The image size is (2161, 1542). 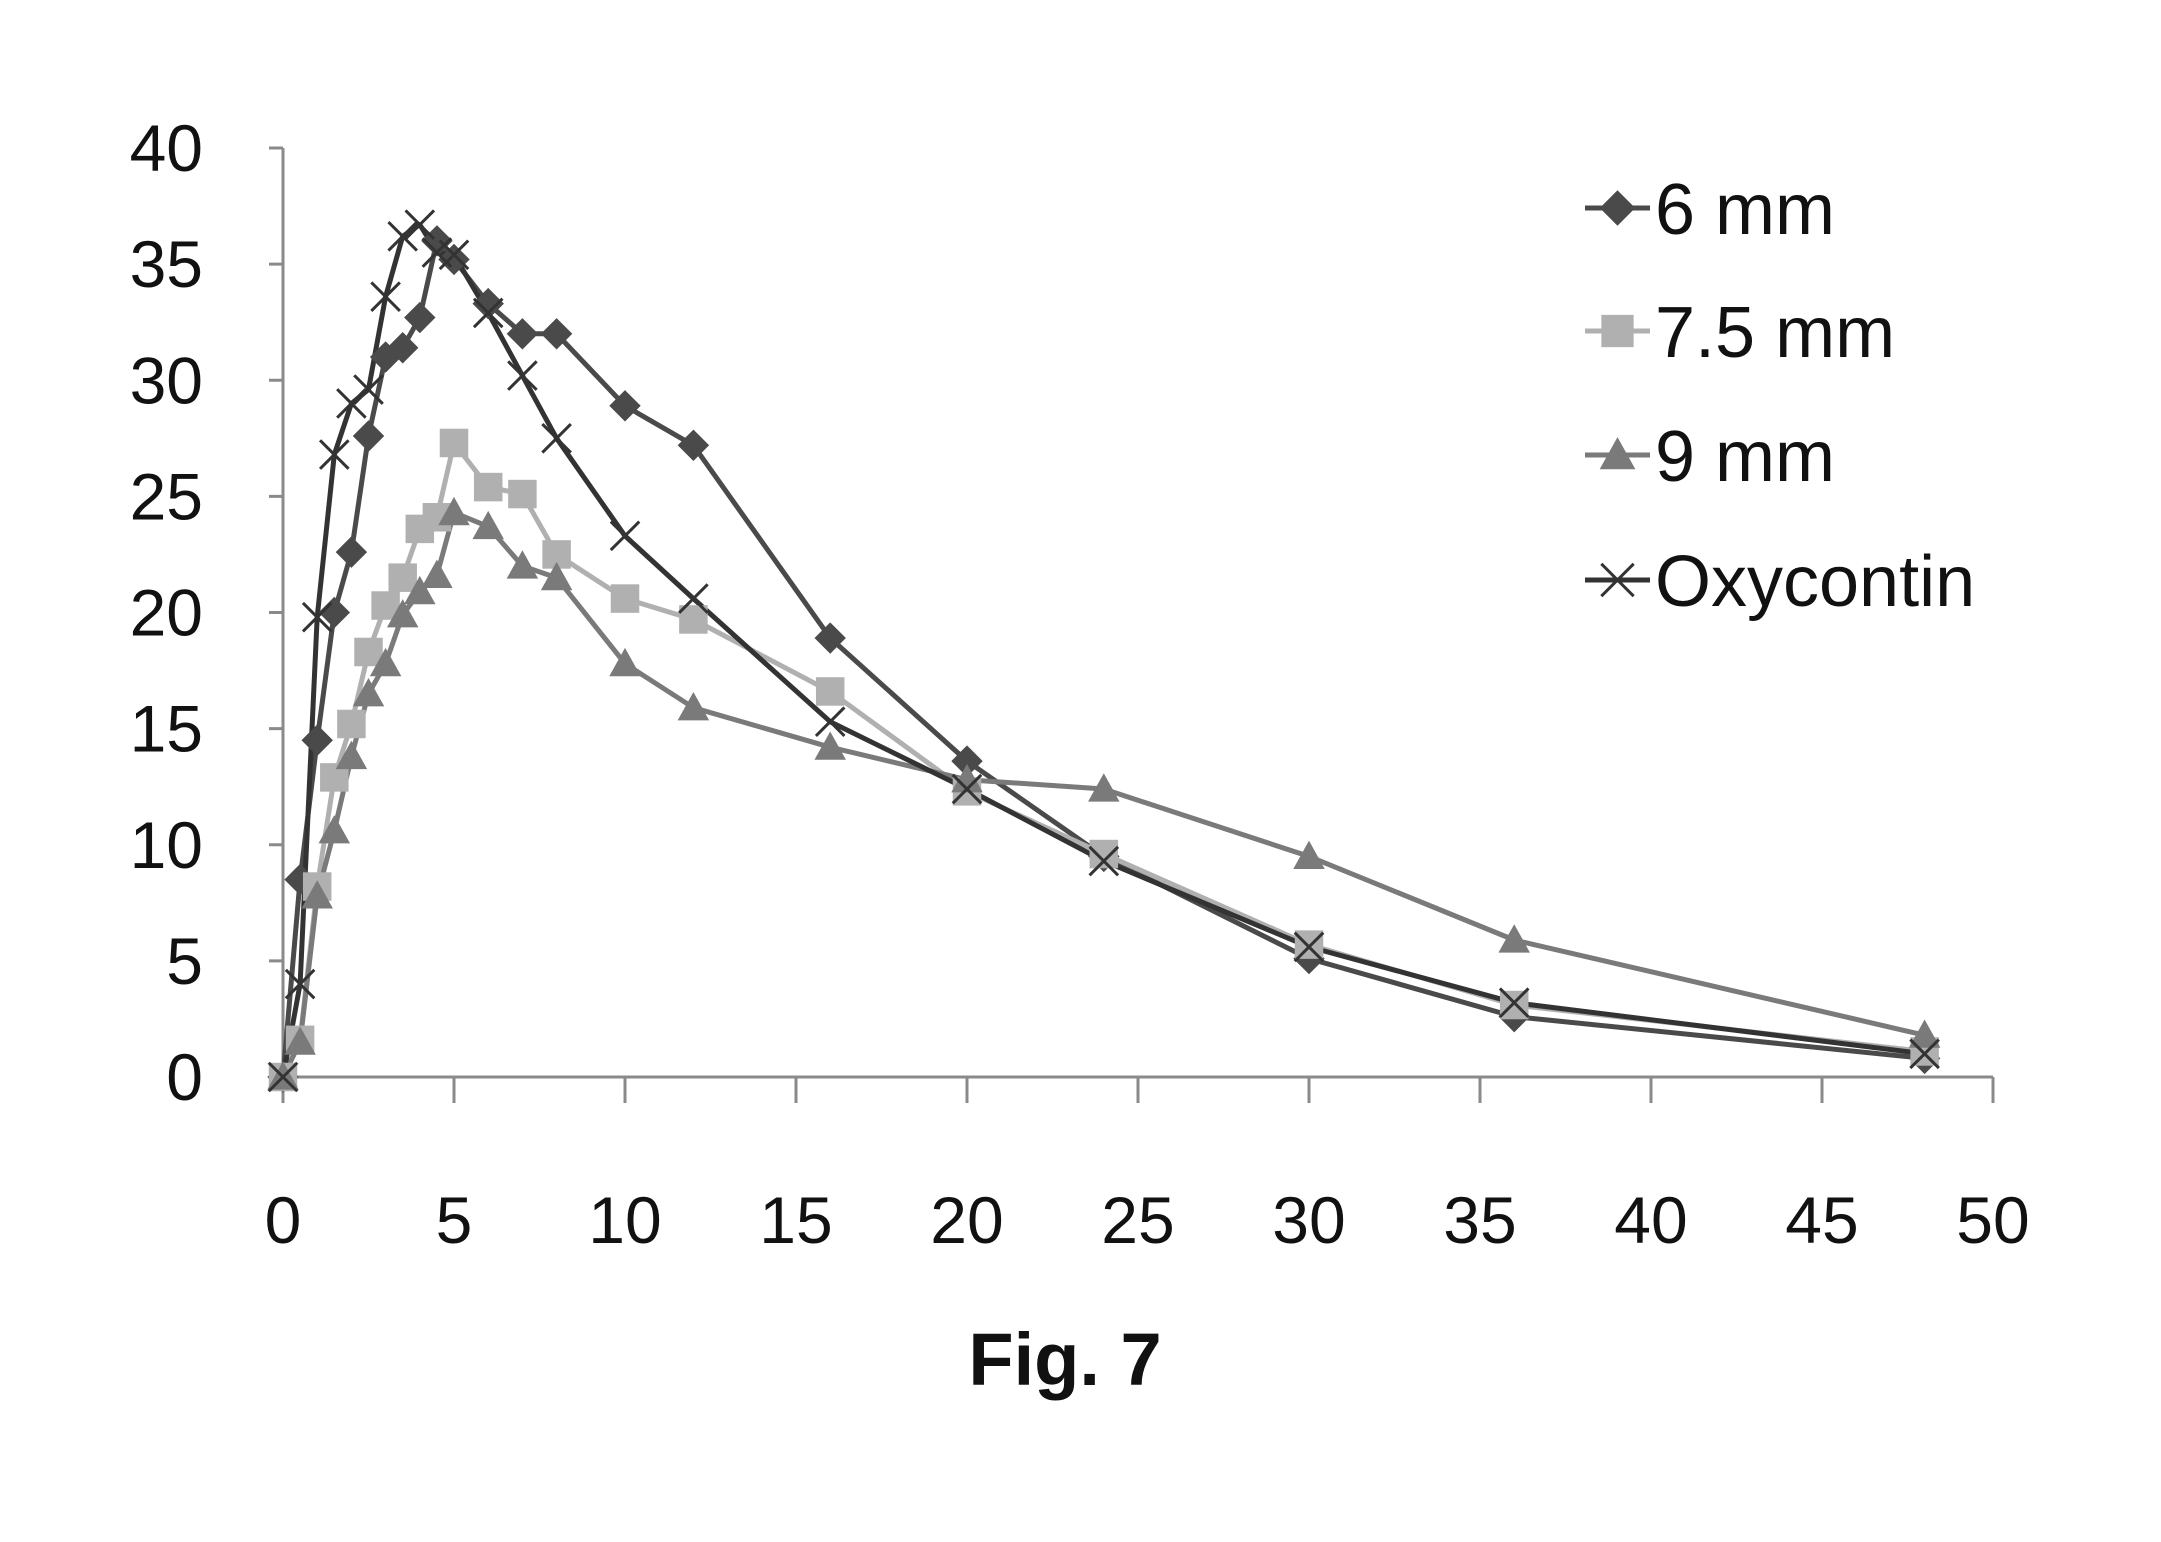 I want to click on y-tick-label: 35, so click(x=166, y=264).